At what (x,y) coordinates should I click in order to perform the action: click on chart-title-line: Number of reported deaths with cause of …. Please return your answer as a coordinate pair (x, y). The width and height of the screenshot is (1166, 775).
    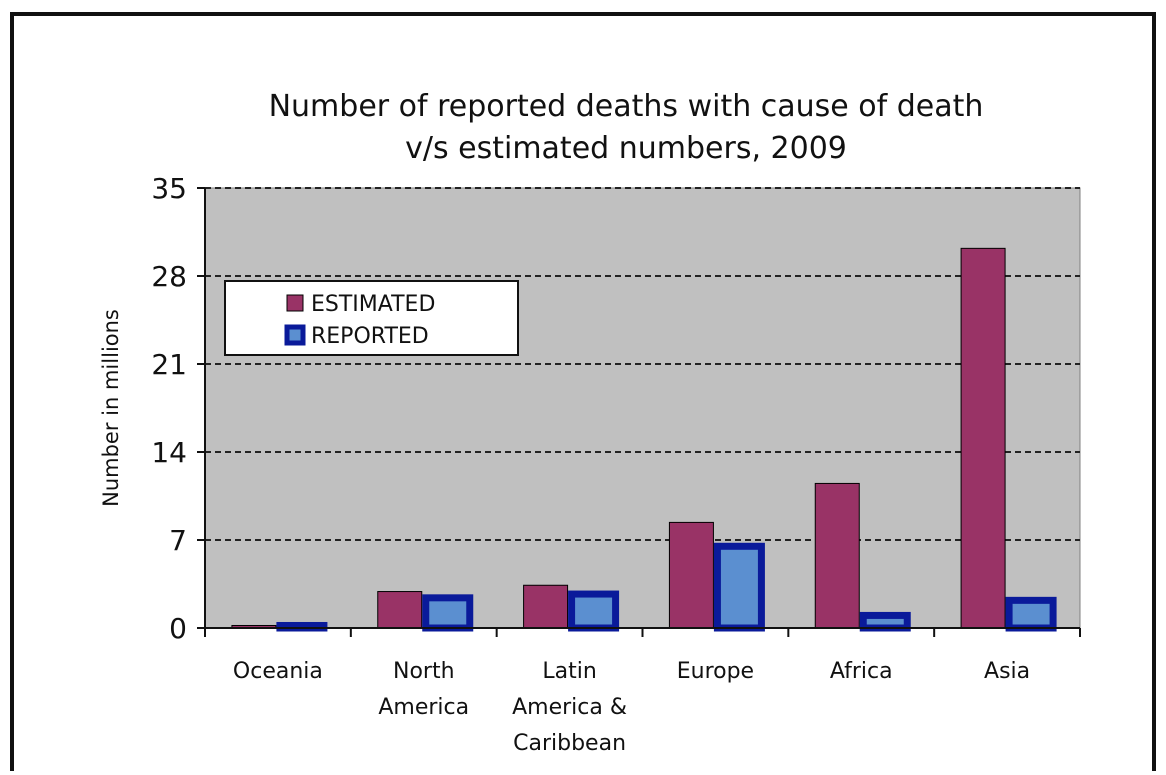
    Looking at the image, I should click on (626, 106).